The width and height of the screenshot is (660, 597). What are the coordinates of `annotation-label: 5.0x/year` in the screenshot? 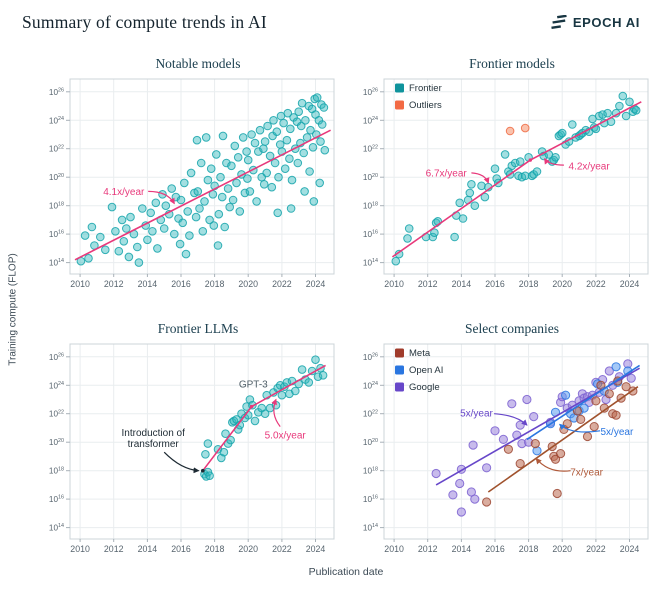 It's located at (286, 436).